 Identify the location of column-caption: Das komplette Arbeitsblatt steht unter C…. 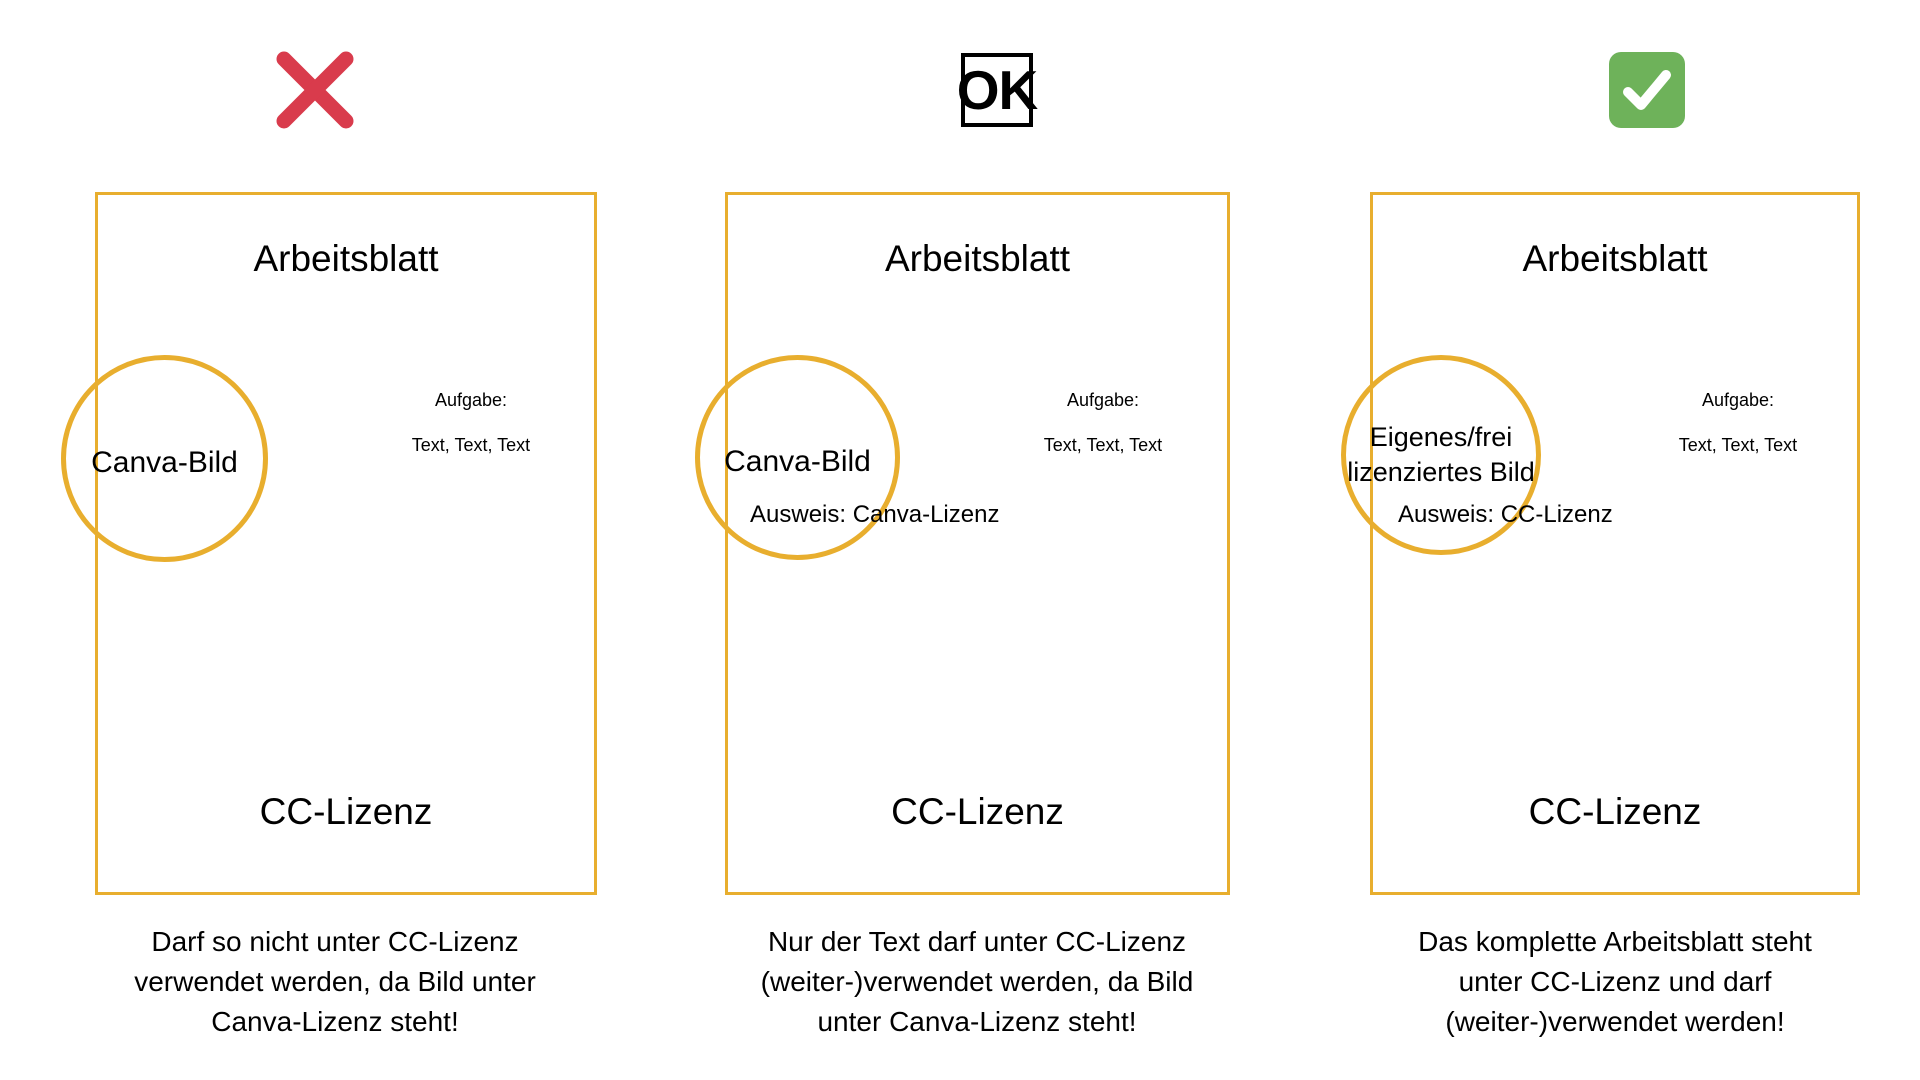
(1615, 981).